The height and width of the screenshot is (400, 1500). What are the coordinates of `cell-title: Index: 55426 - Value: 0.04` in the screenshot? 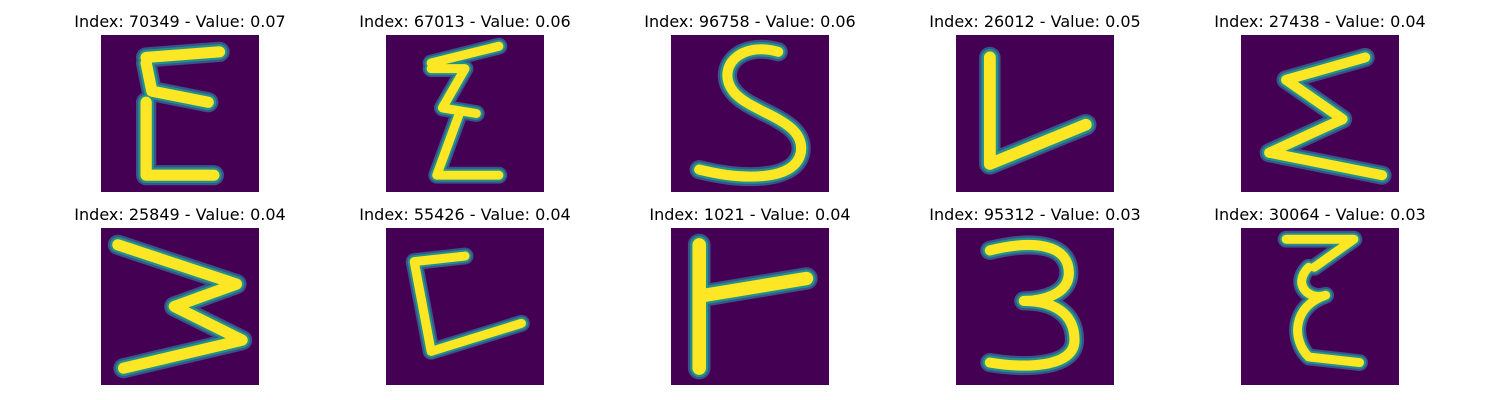 It's located at (465, 214).